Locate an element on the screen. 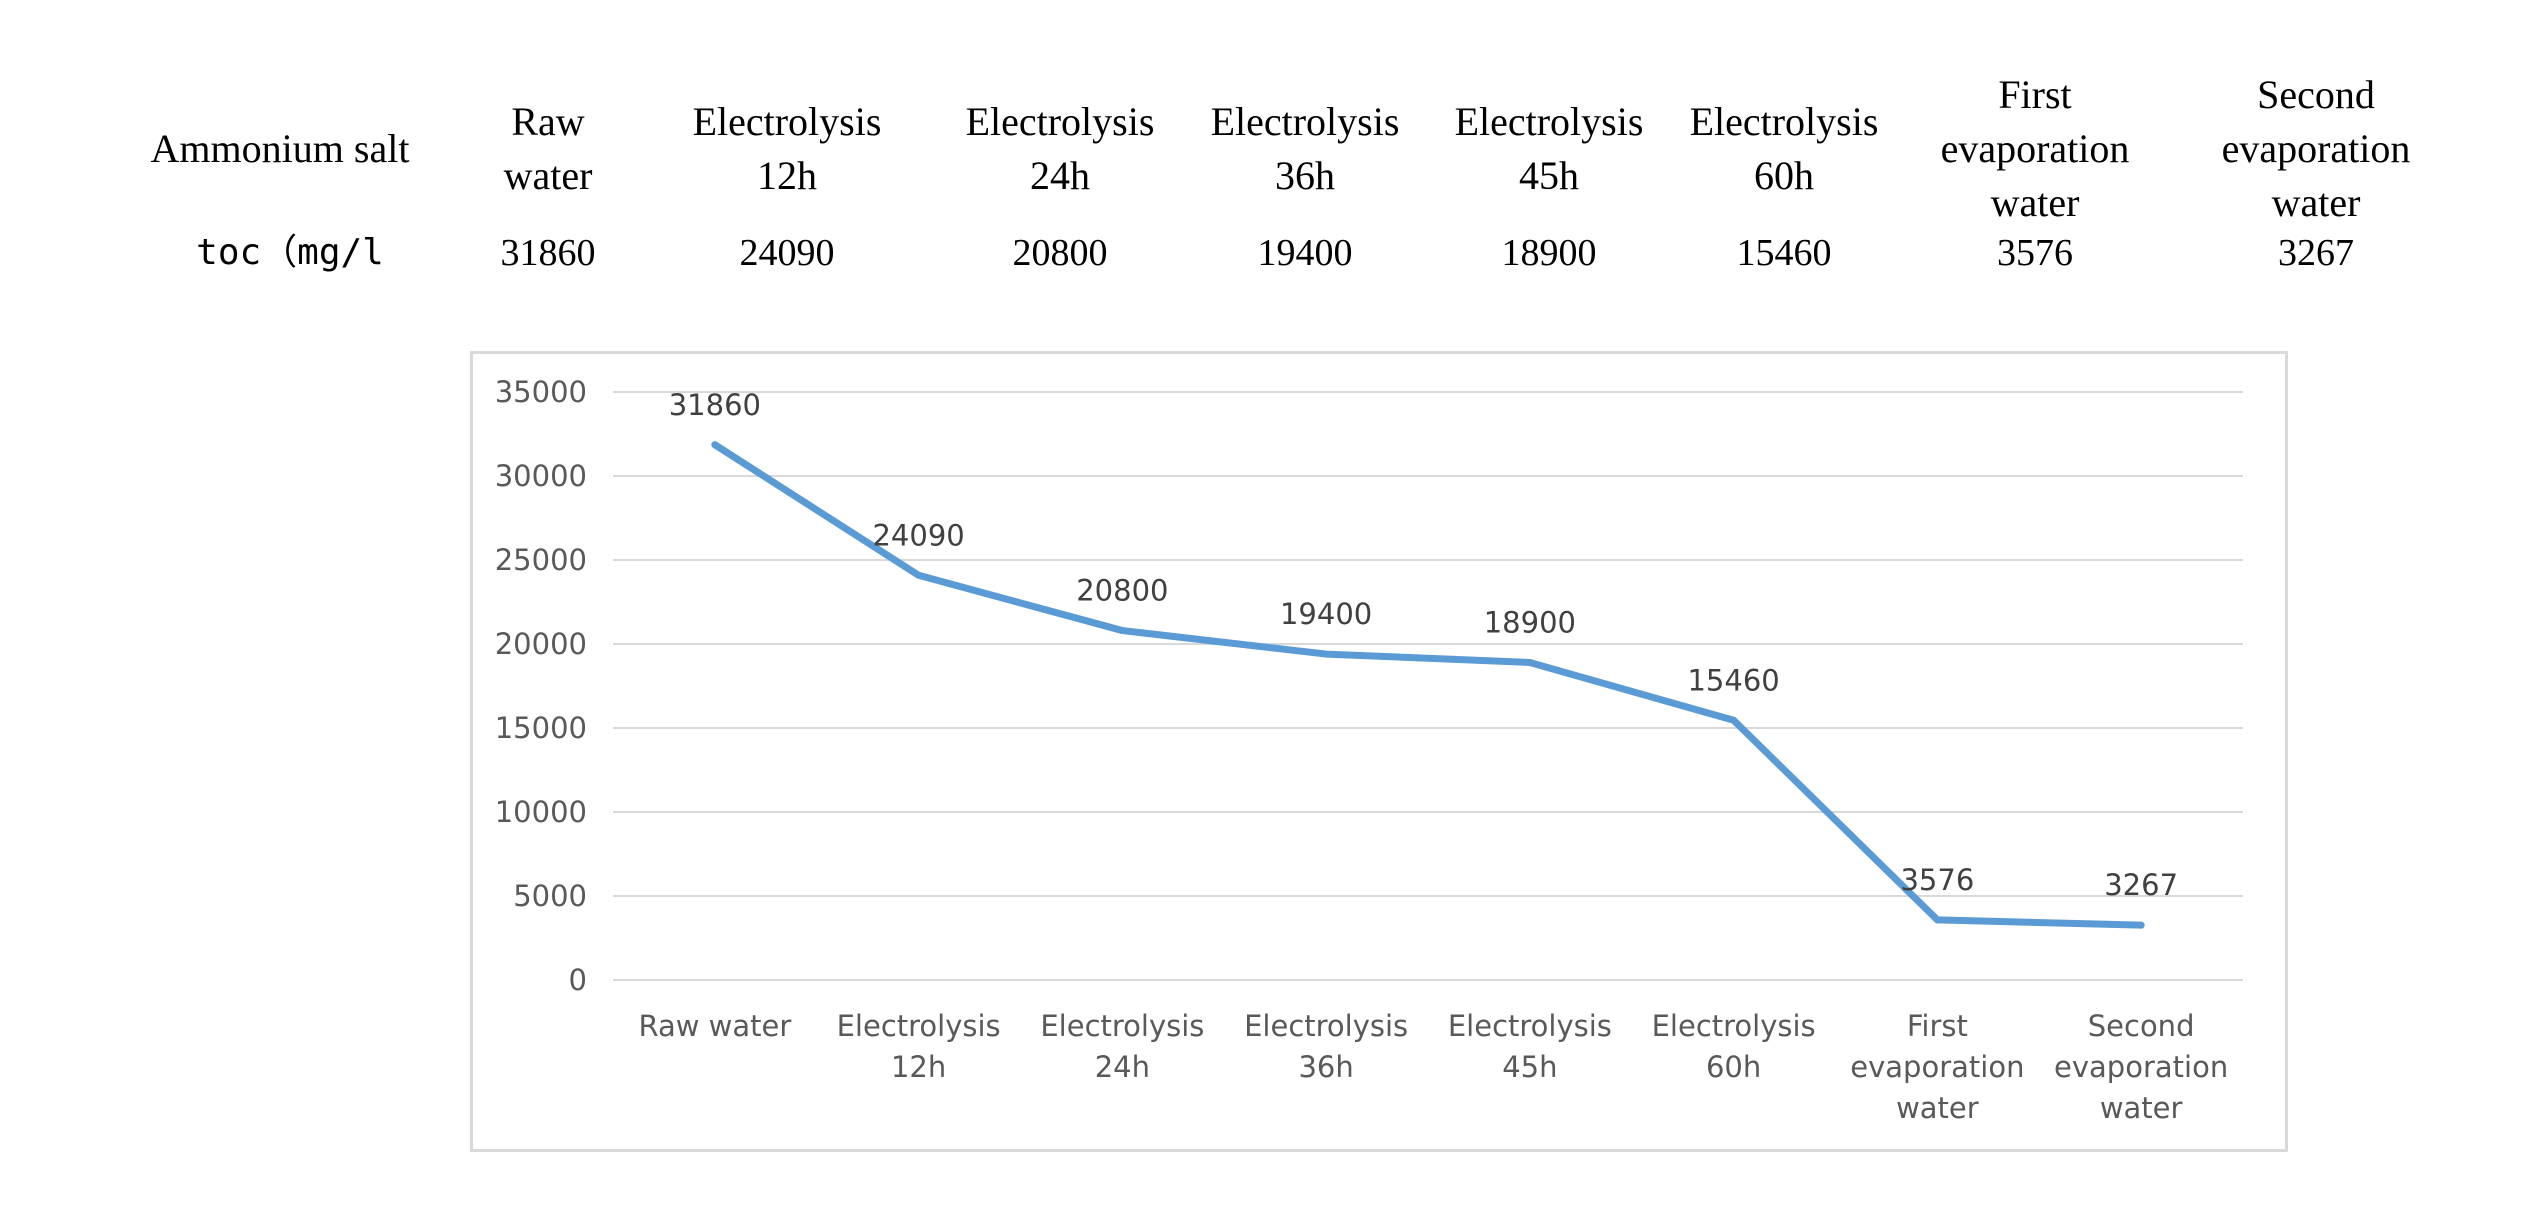 The width and height of the screenshot is (2546, 1230). x-tick-label: Raw water is located at coordinates (714, 1026).